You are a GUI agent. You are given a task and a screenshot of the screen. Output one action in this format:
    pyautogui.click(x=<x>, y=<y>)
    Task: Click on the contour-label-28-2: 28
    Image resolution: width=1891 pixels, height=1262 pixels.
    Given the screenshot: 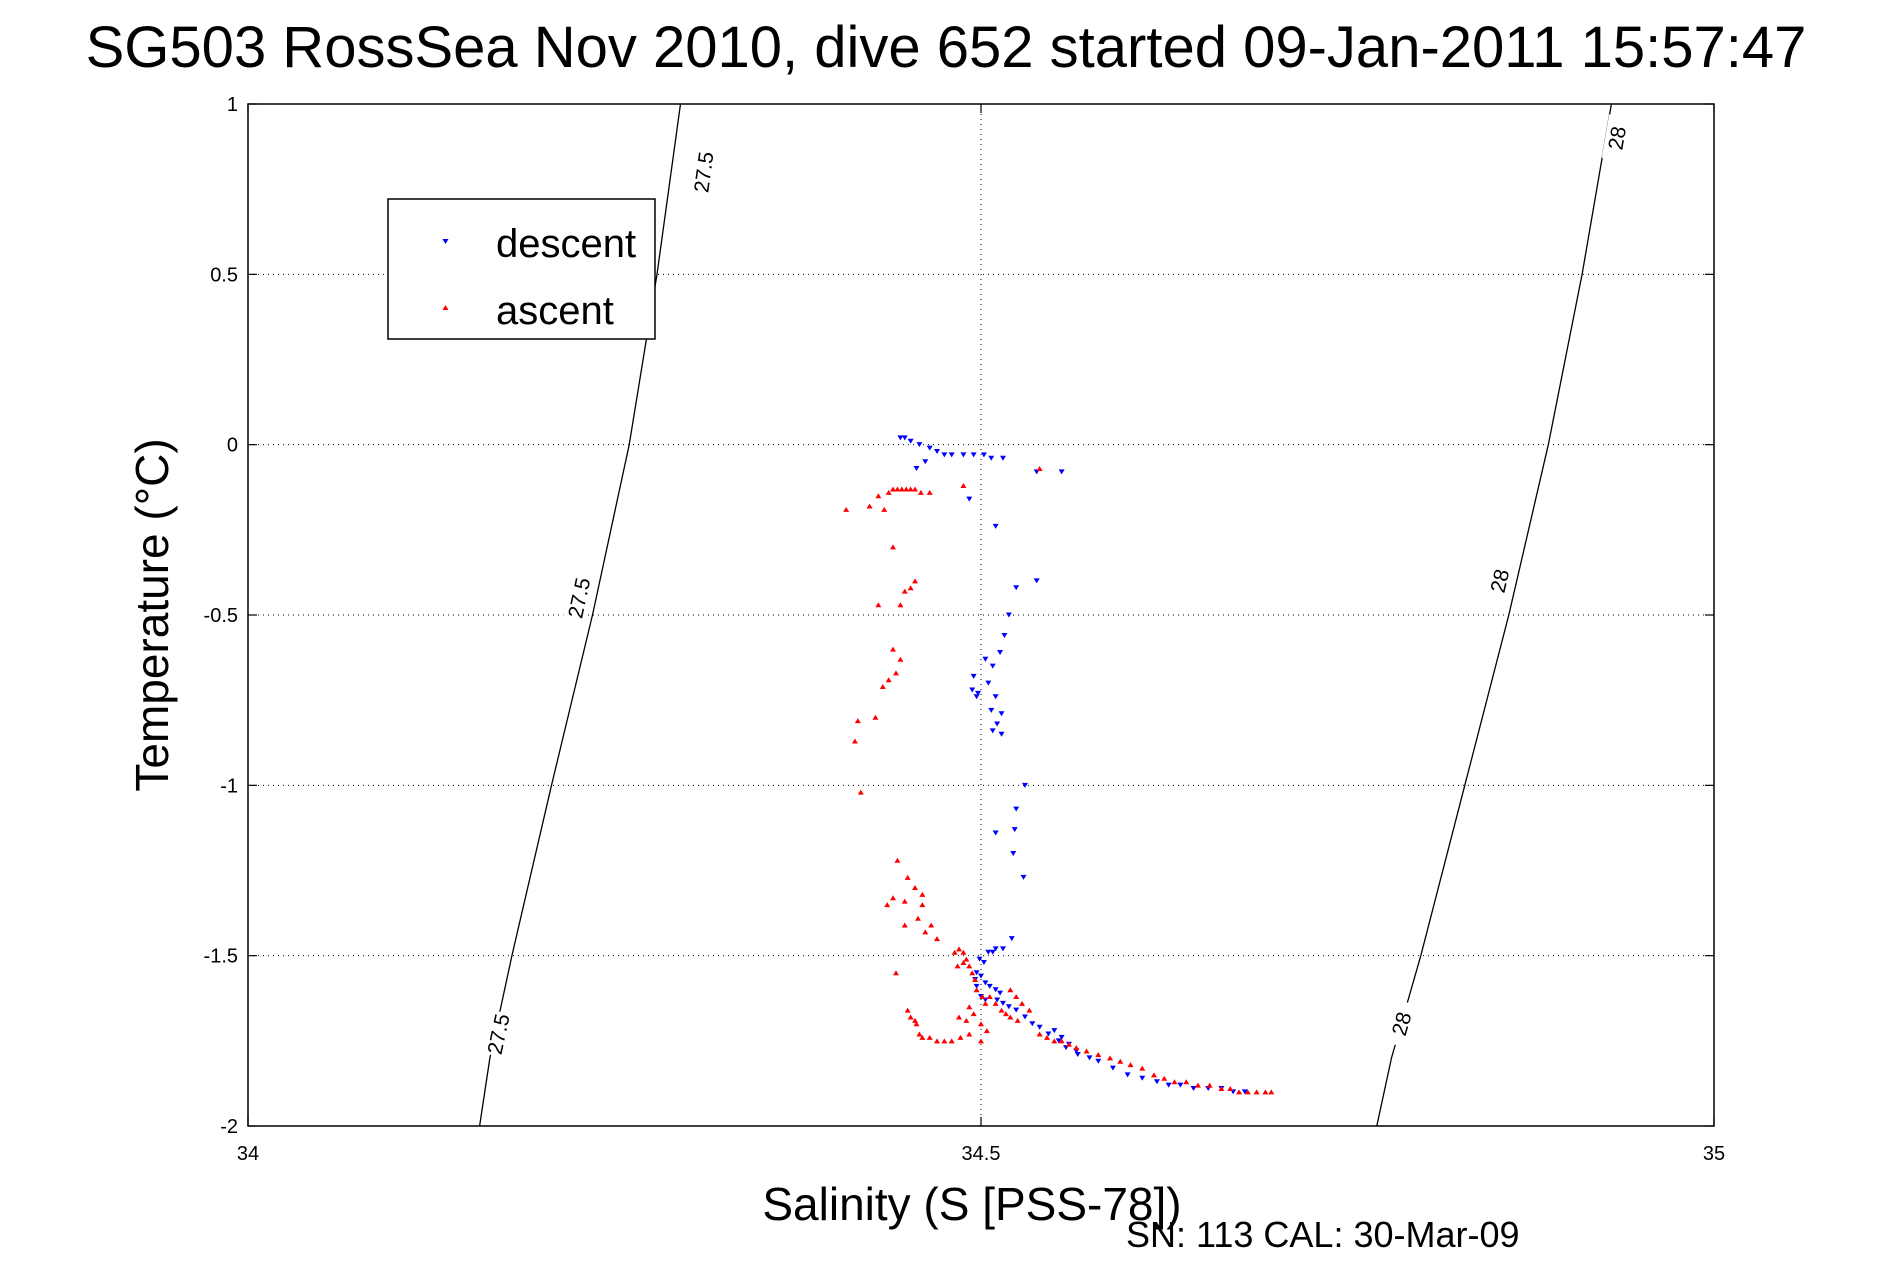 What is the action you would take?
    pyautogui.click(x=1617, y=138)
    